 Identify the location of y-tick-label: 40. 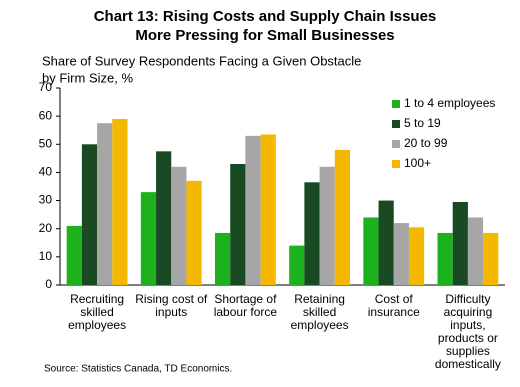
(46, 172).